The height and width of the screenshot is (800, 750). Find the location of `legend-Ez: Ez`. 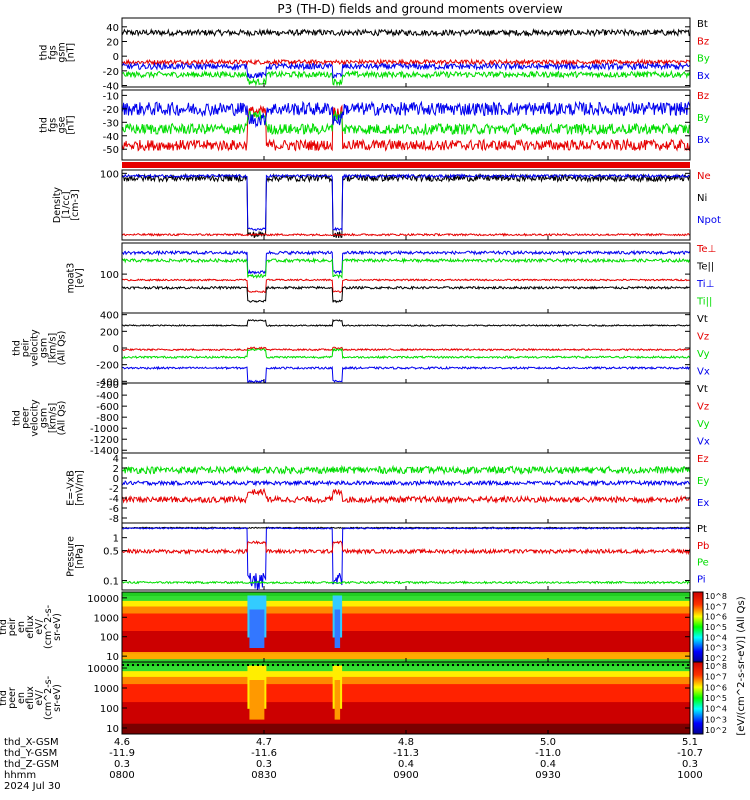

legend-Ez: Ez is located at coordinates (703, 459).